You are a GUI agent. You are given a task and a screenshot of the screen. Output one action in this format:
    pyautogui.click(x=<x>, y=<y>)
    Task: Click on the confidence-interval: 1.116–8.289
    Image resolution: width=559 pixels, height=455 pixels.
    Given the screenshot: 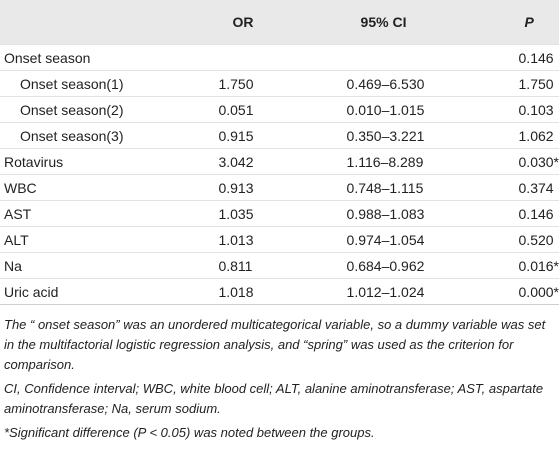 What is the action you would take?
    pyautogui.click(x=431, y=161)
    